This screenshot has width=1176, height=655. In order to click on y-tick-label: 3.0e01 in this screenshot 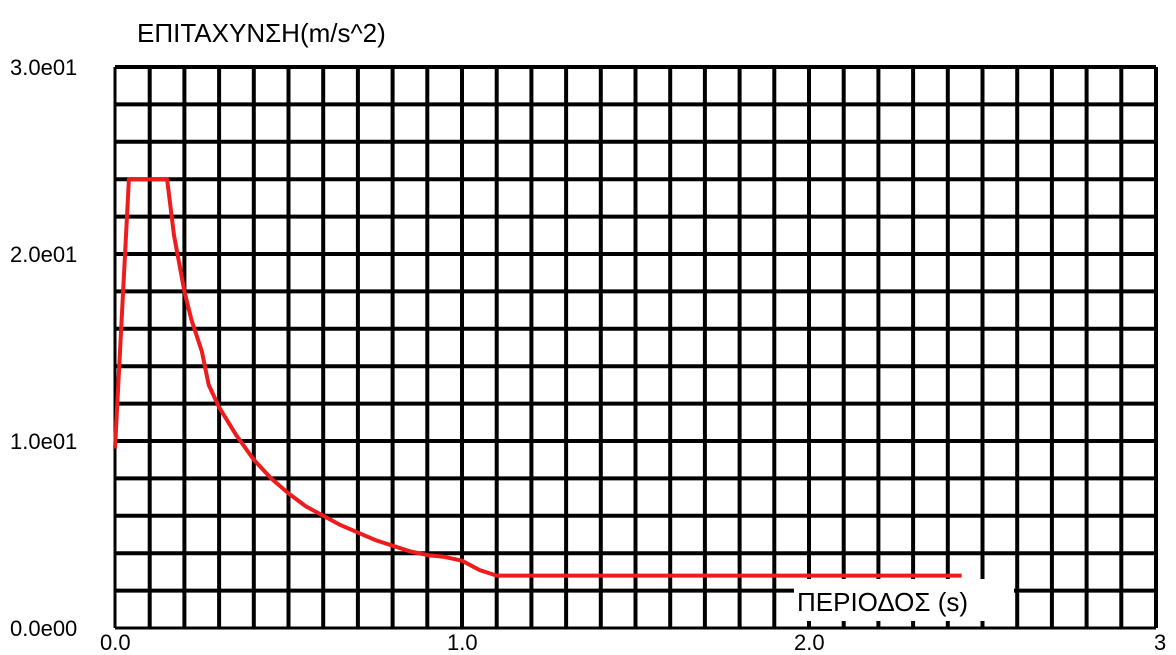, I will do `click(43, 67)`.